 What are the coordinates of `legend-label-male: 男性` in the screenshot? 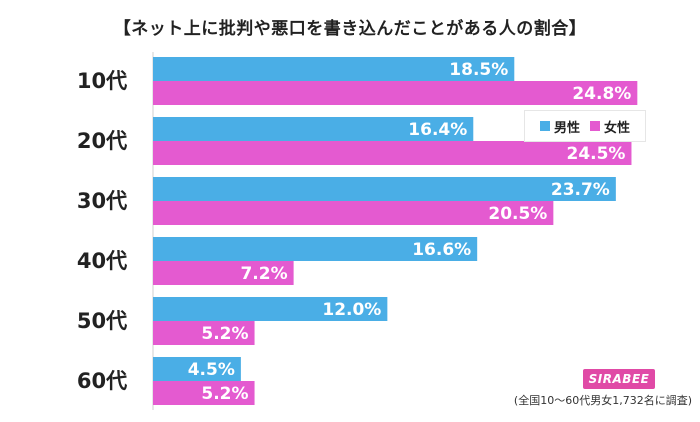 It's located at (566, 128).